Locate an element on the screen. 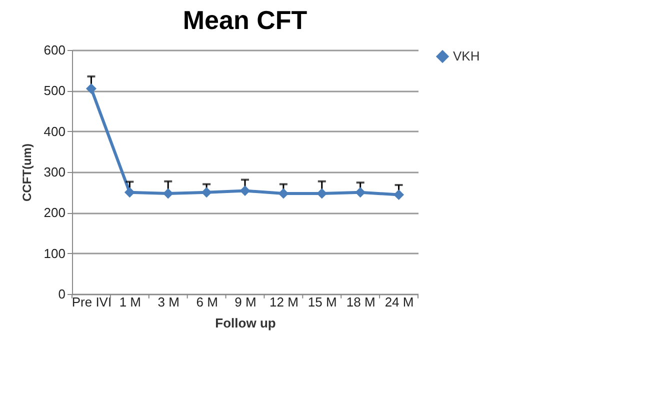  chart-title: Mean CFT is located at coordinates (245, 20).